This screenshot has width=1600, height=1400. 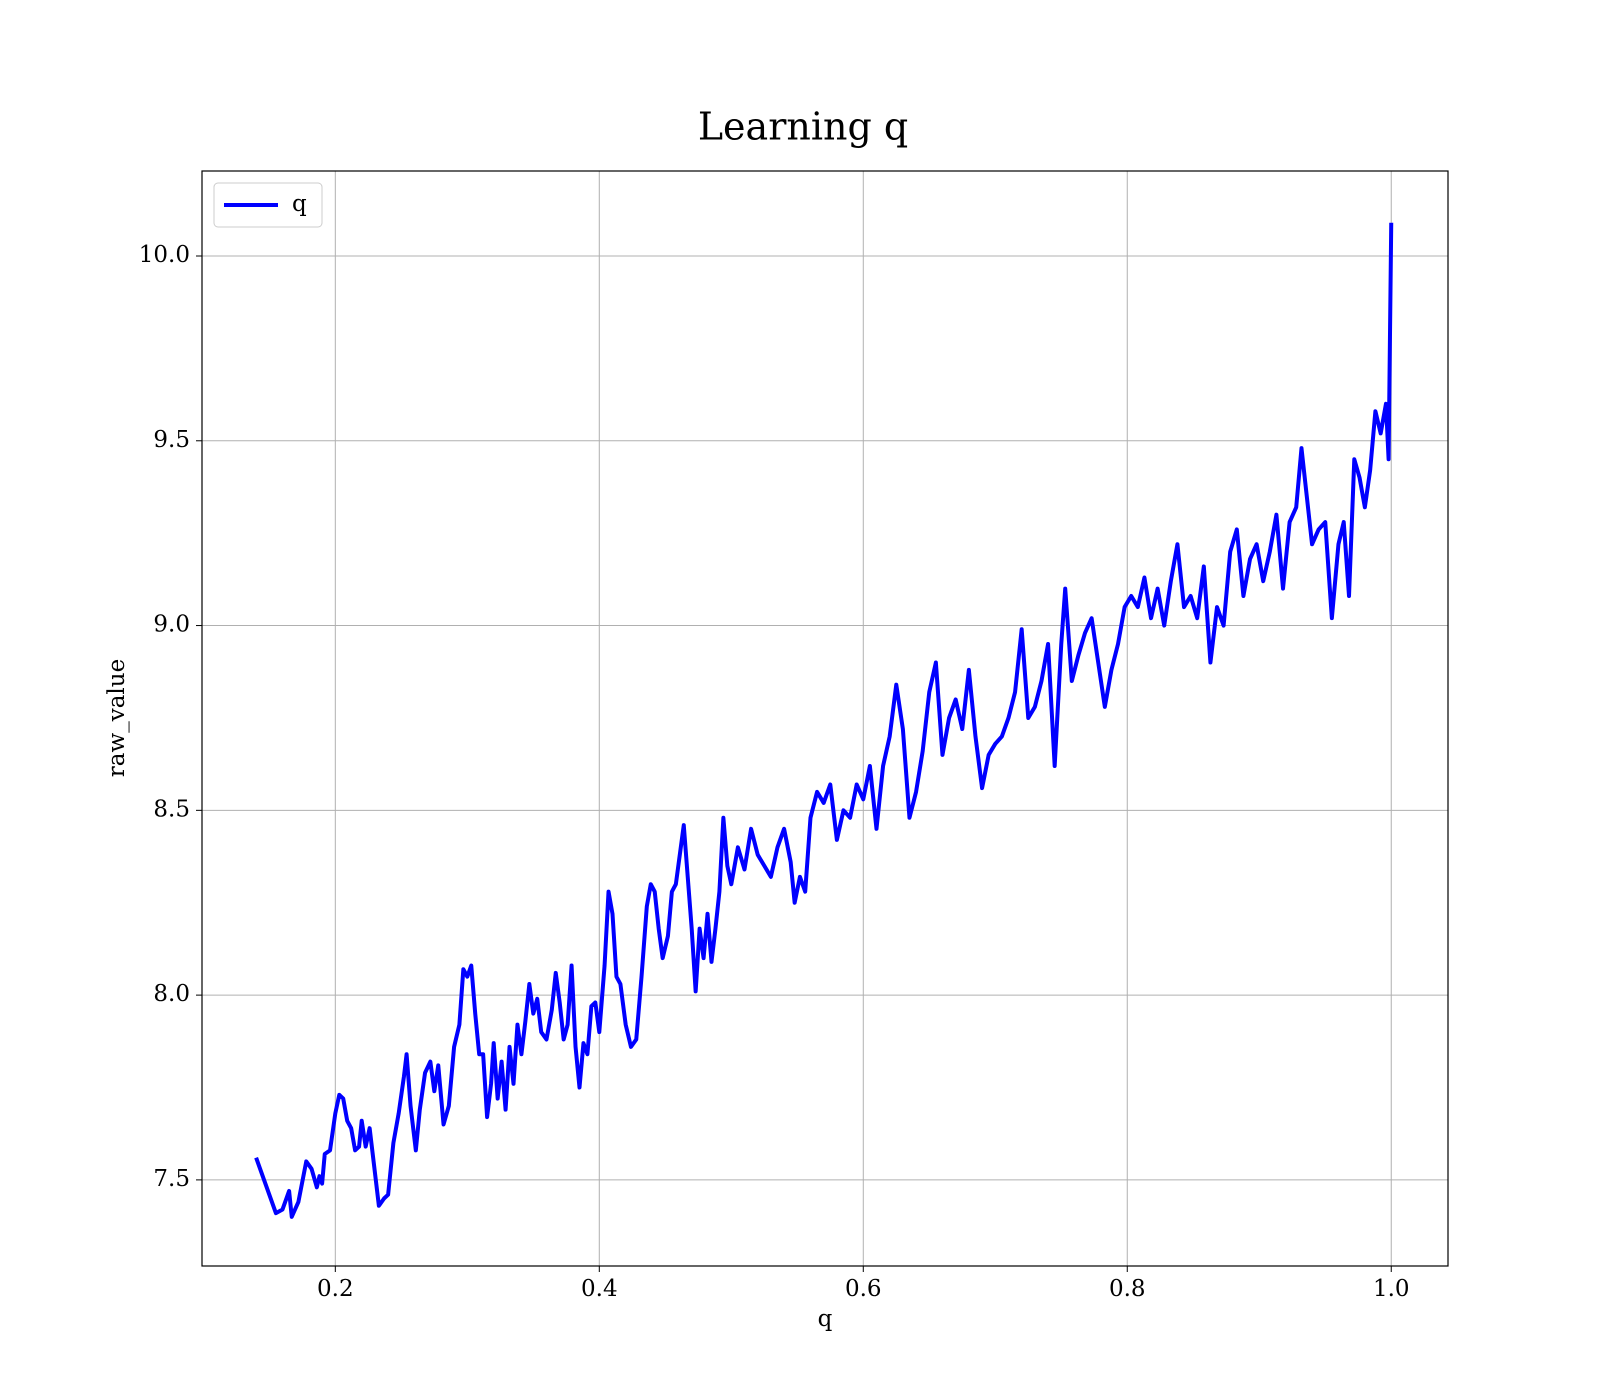 What do you see at coordinates (171, 809) in the screenshot?
I see `y-tick-label: 8.5` at bounding box center [171, 809].